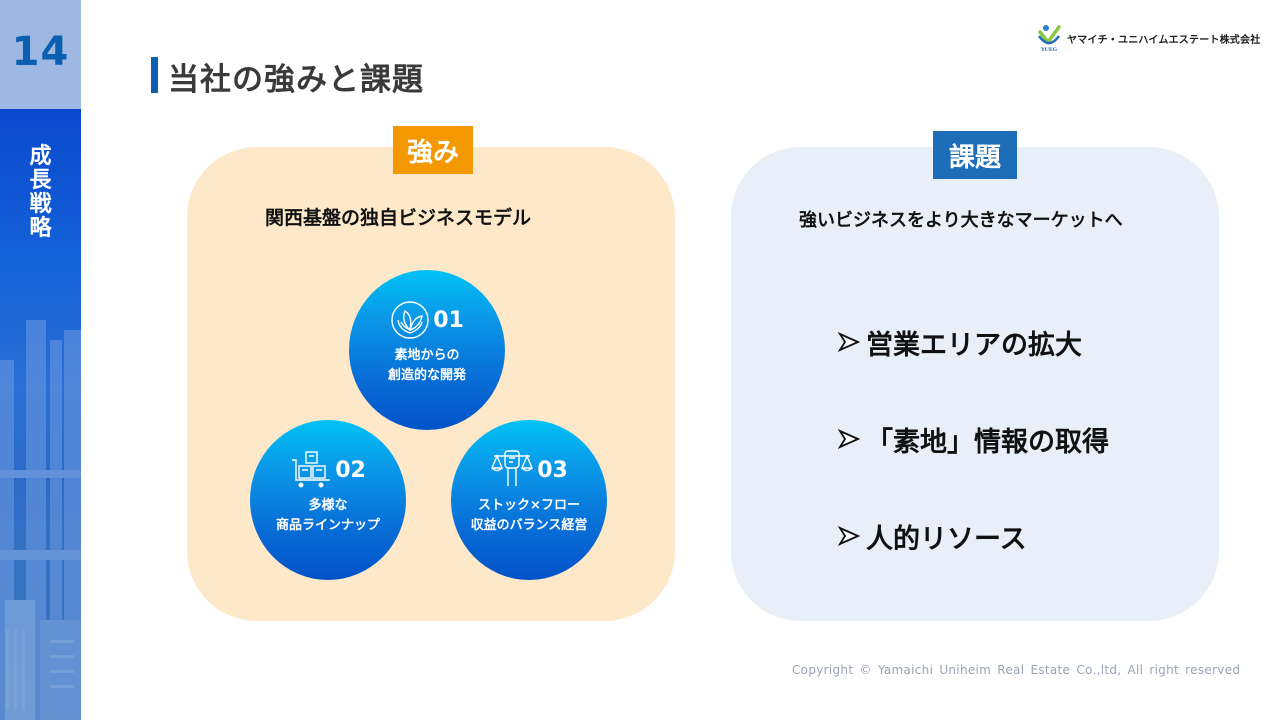 The width and height of the screenshot is (1280, 720). Describe the element at coordinates (350, 470) in the screenshot. I see `strength-number: 02` at that location.